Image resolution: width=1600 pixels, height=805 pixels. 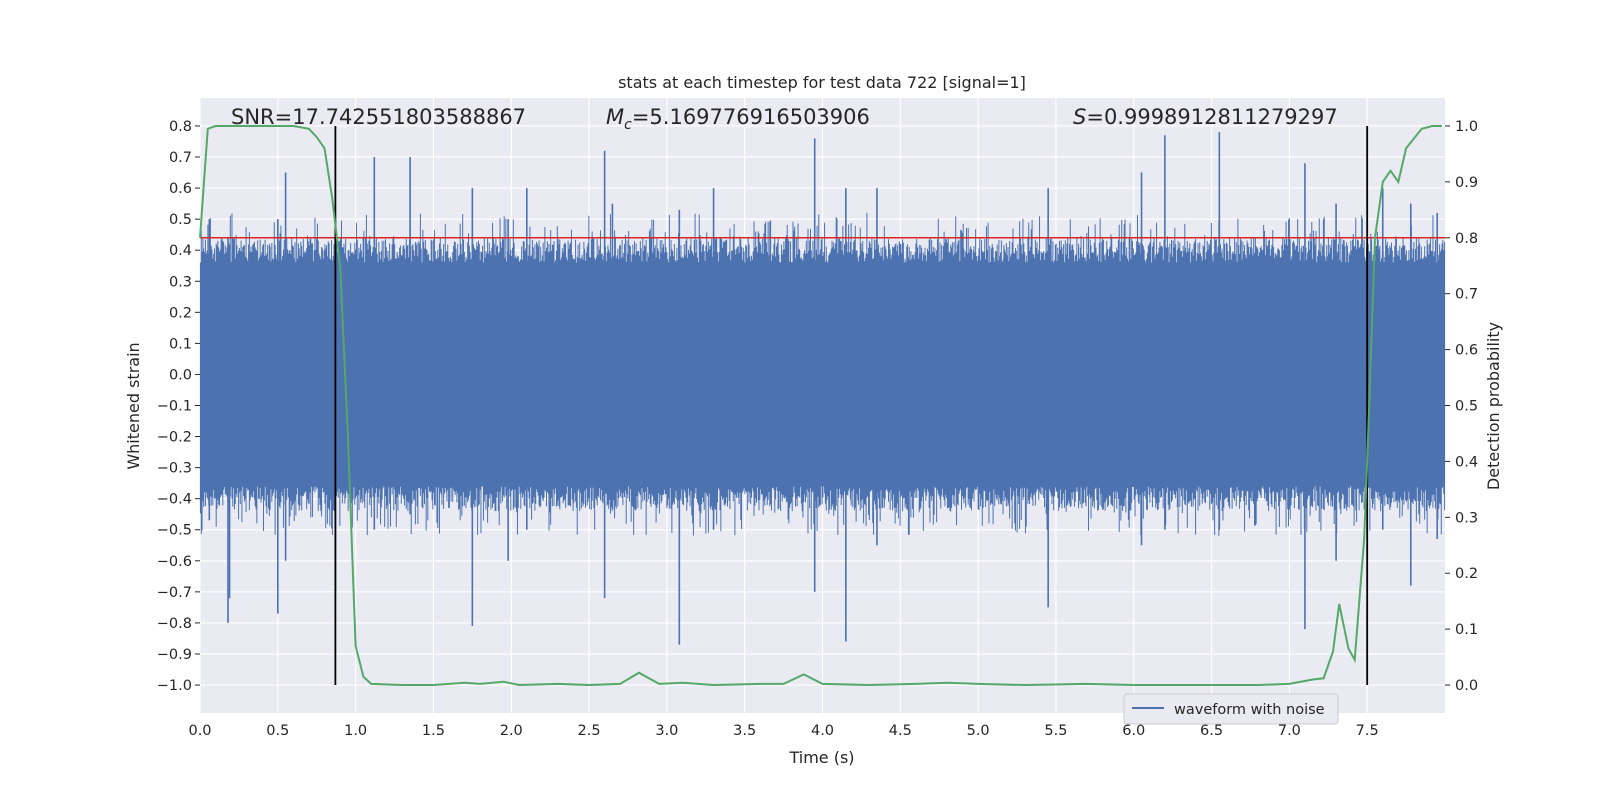 I want to click on legend-box, so click(x=1231, y=709).